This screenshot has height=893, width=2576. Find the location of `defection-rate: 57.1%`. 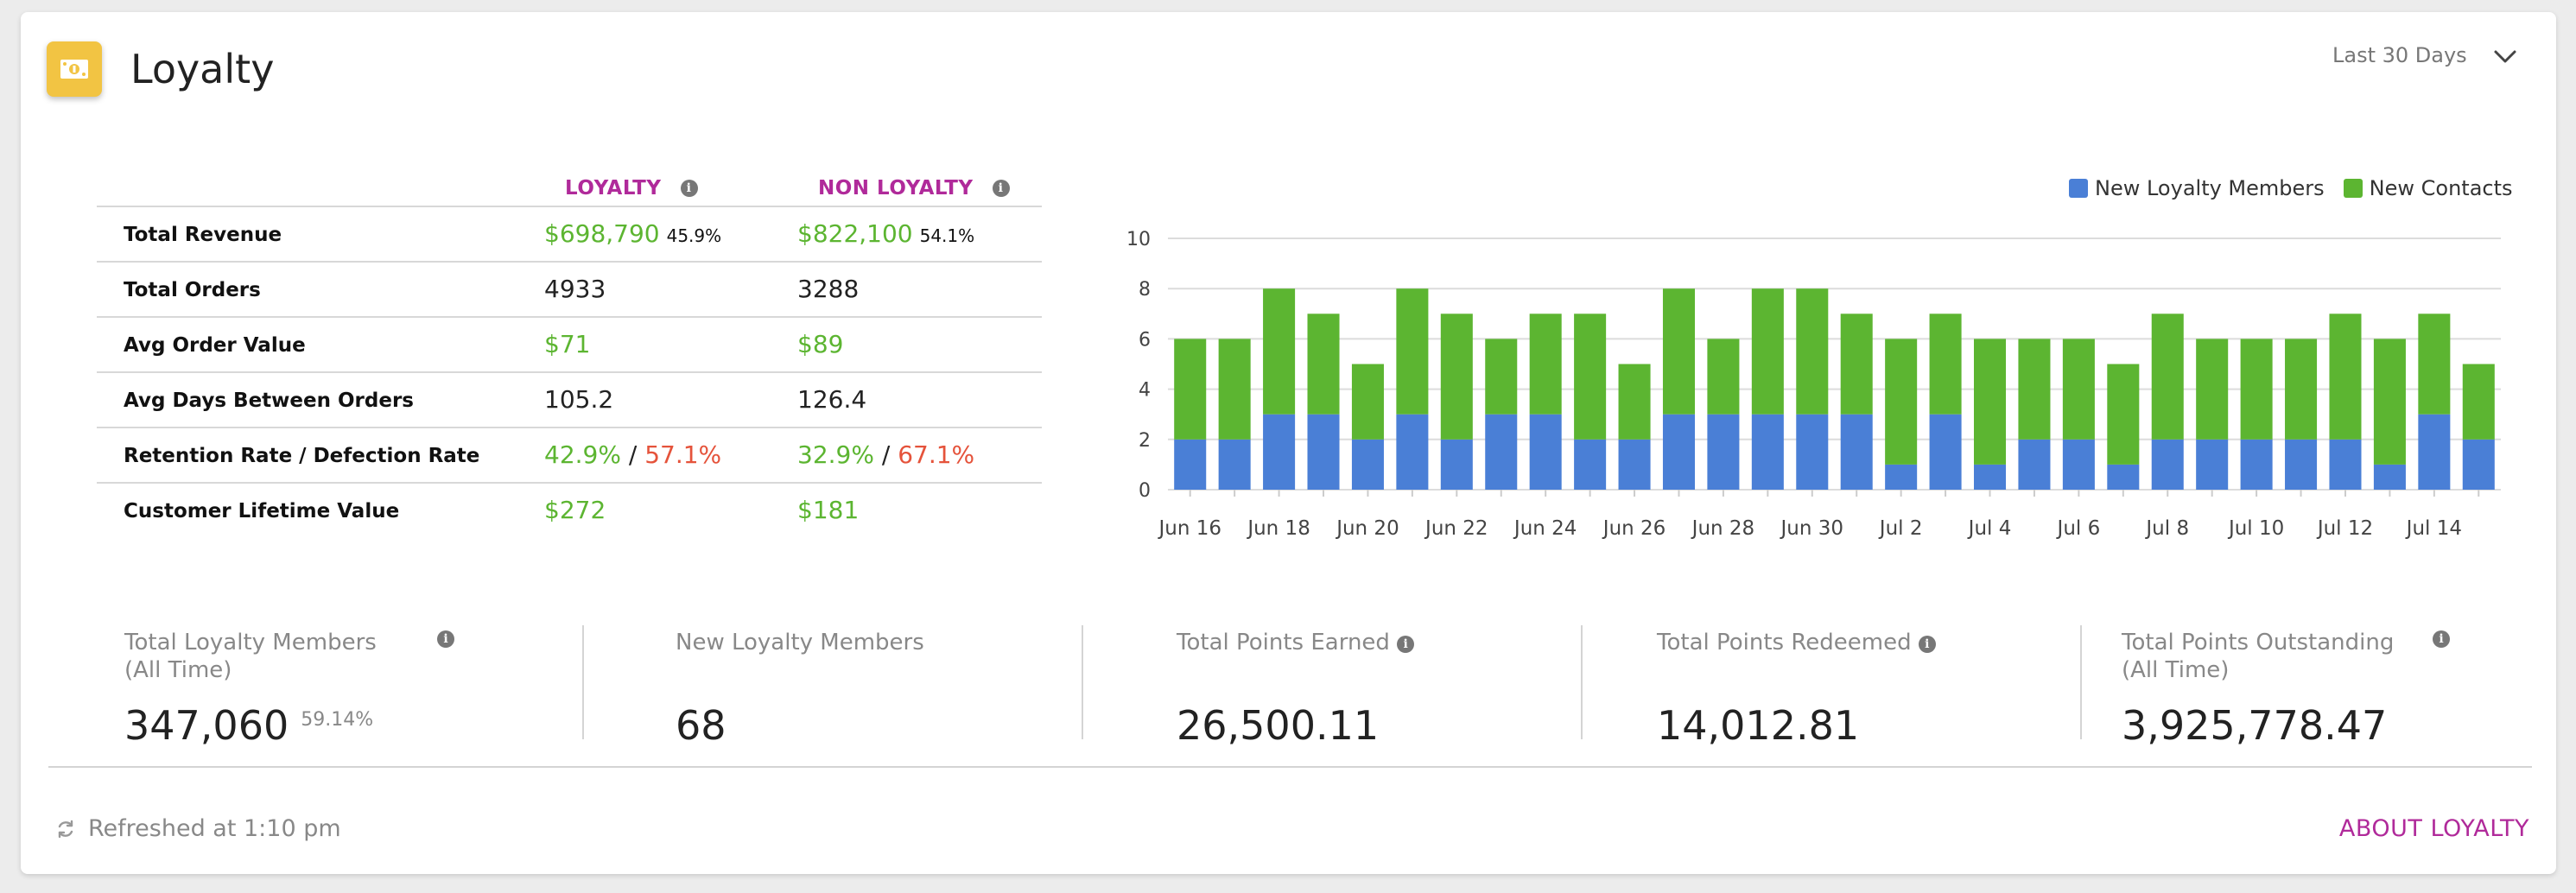

defection-rate: 57.1% is located at coordinates (683, 455).